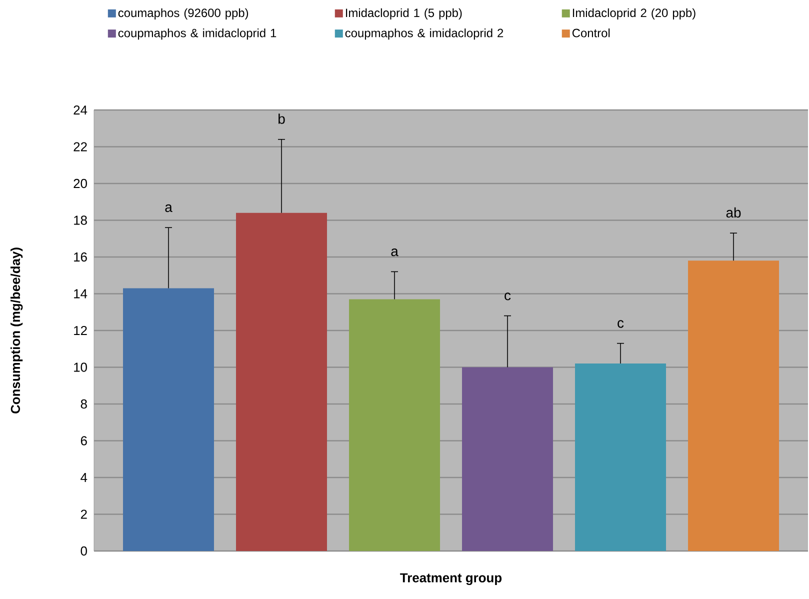 The width and height of the screenshot is (809, 599). I want to click on x-axis-title: Treatment group, so click(451, 579).